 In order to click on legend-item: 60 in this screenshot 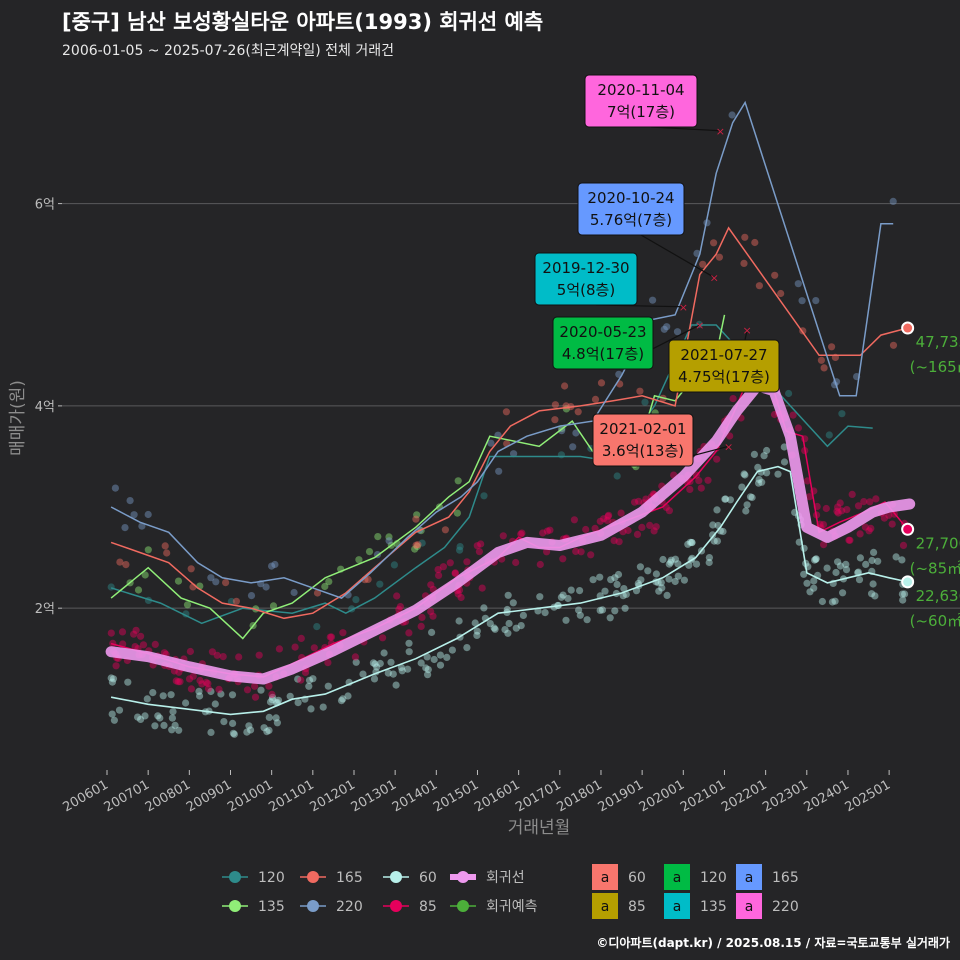, I will do `click(410, 878)`.